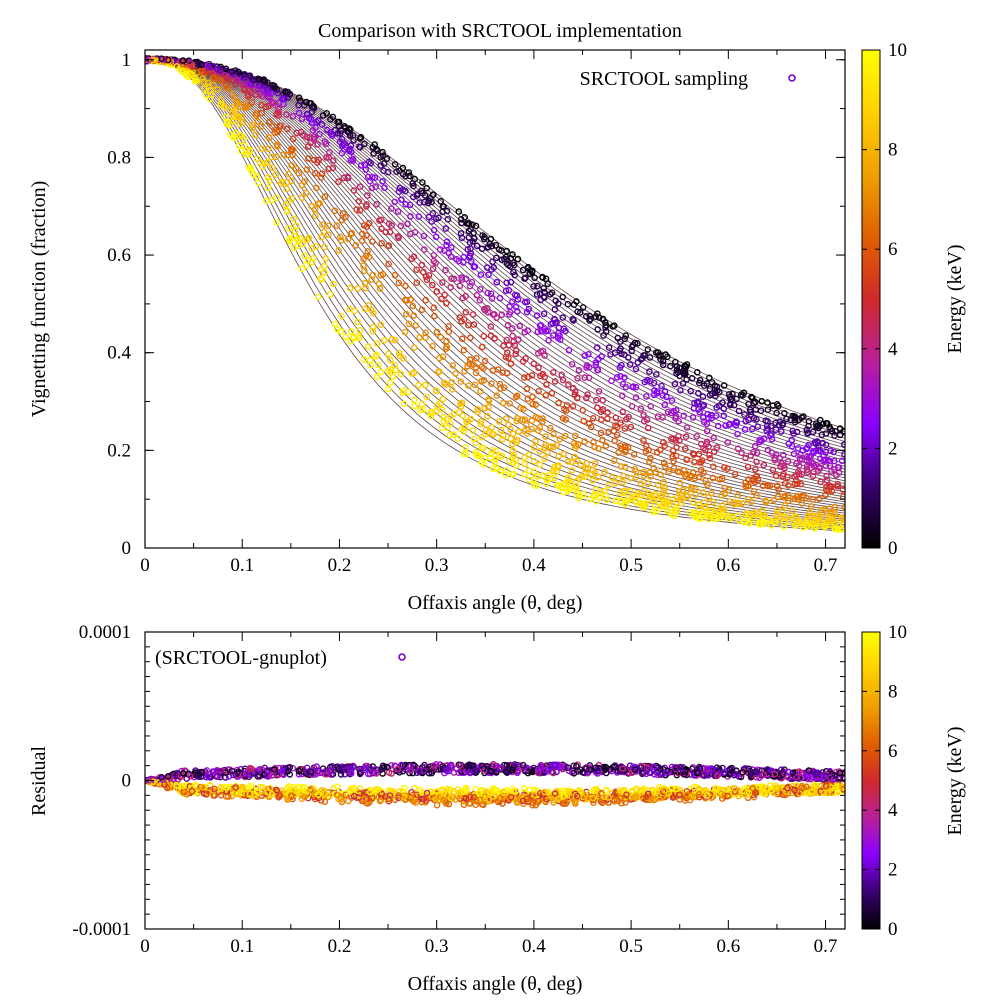  What do you see at coordinates (631, 565) in the screenshot?
I see `top-x-tick-label: 0.5` at bounding box center [631, 565].